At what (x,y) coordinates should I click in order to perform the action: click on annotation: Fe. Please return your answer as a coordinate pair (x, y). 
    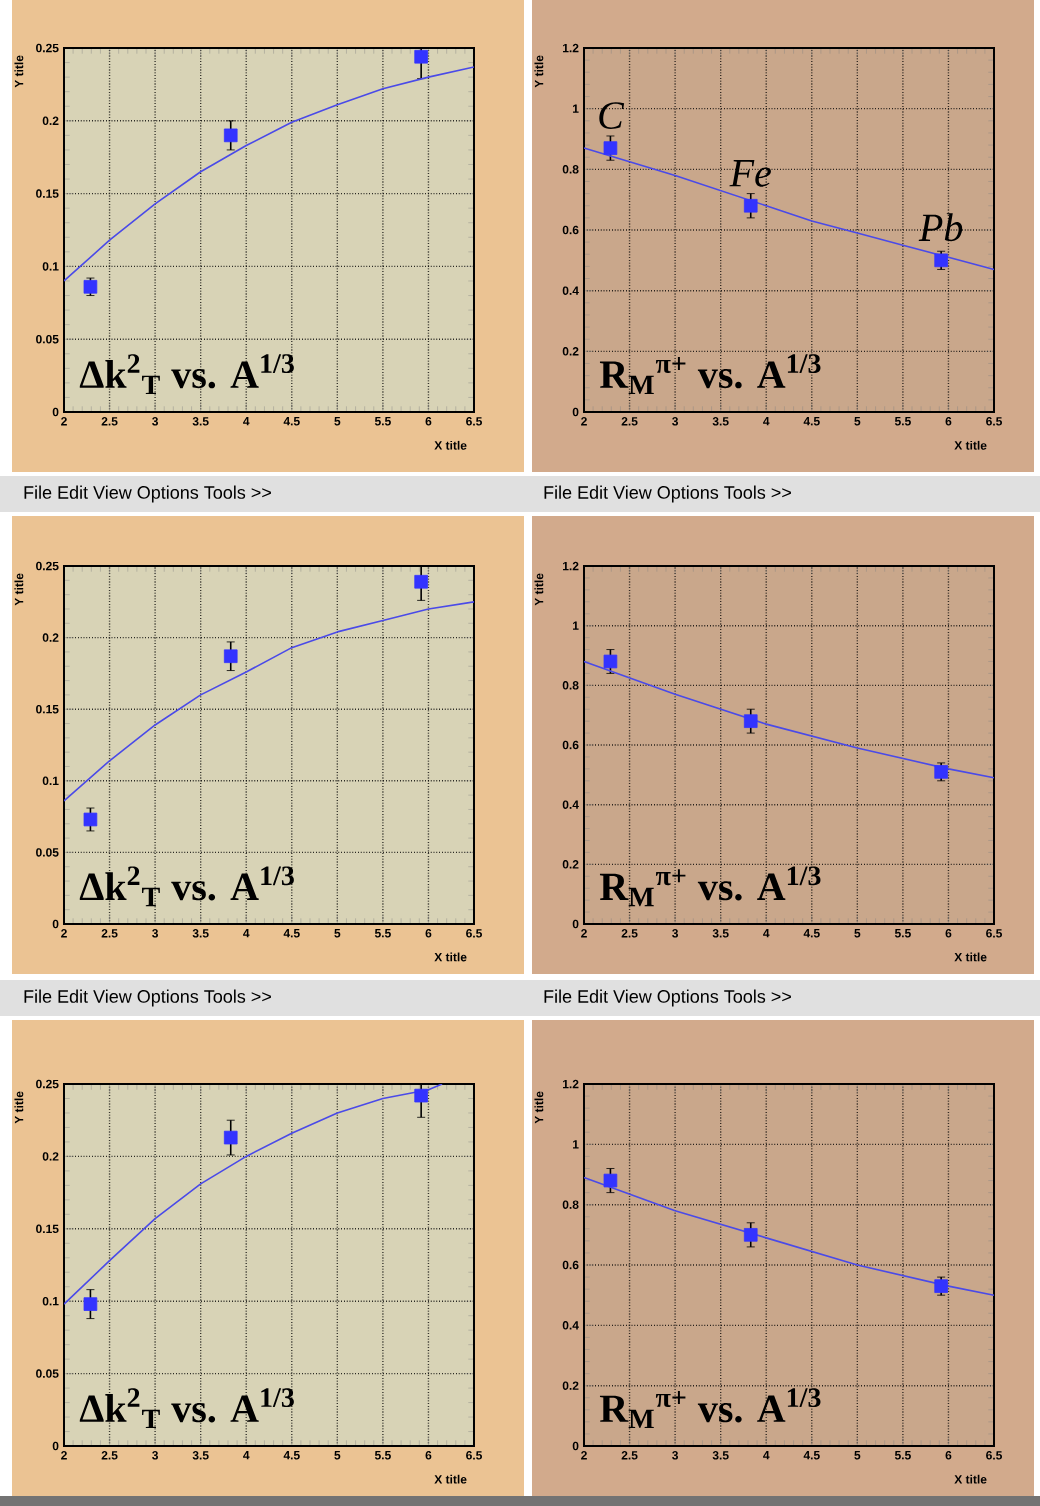
    Looking at the image, I should click on (750, 173).